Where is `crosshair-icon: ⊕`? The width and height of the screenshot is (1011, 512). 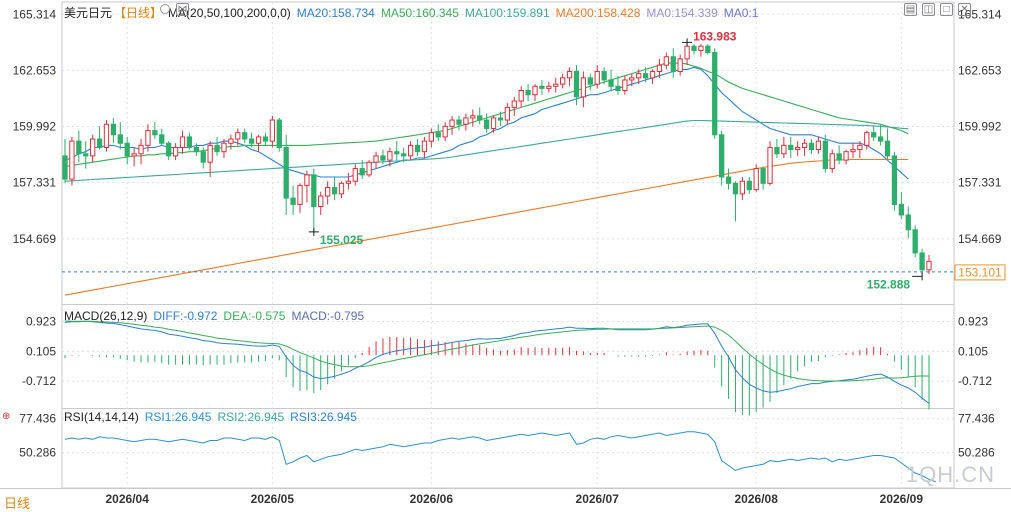 crosshair-icon: ⊕ is located at coordinates (6, 416).